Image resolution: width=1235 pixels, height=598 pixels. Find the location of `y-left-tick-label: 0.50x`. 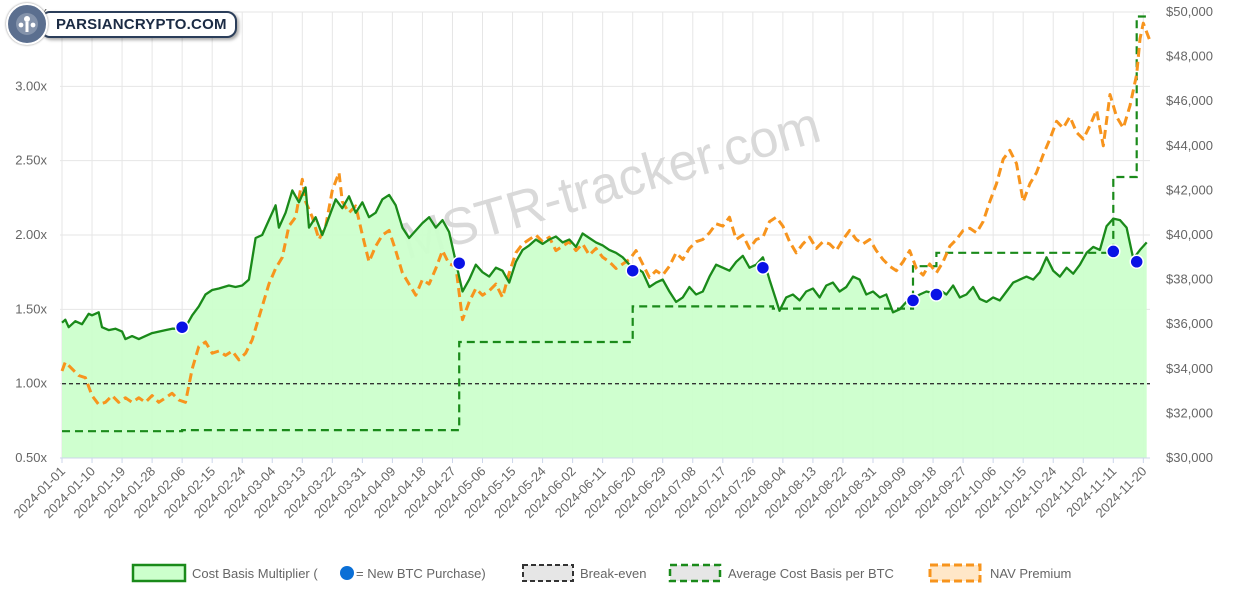

y-left-tick-label: 0.50x is located at coordinates (31, 457).